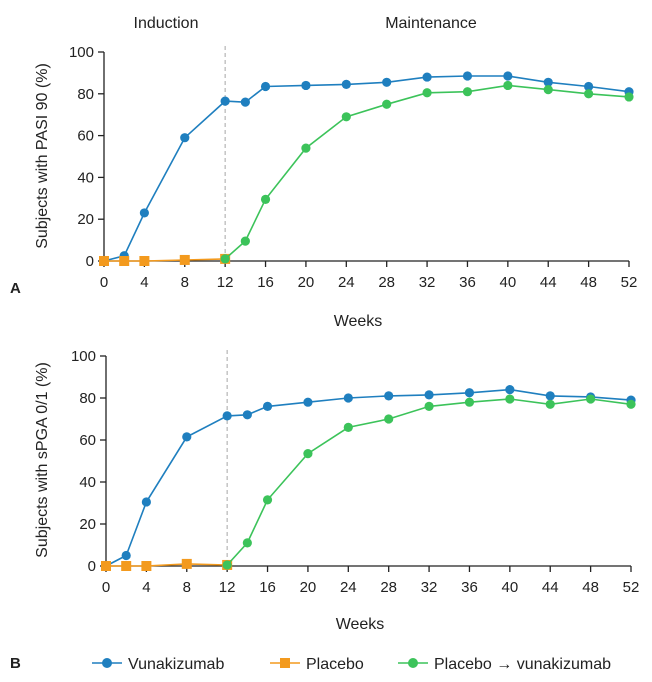 The height and width of the screenshot is (682, 652). Describe the element at coordinates (413, 663) in the screenshot. I see `legend-marker-placebo-to-vunakizumab` at that location.